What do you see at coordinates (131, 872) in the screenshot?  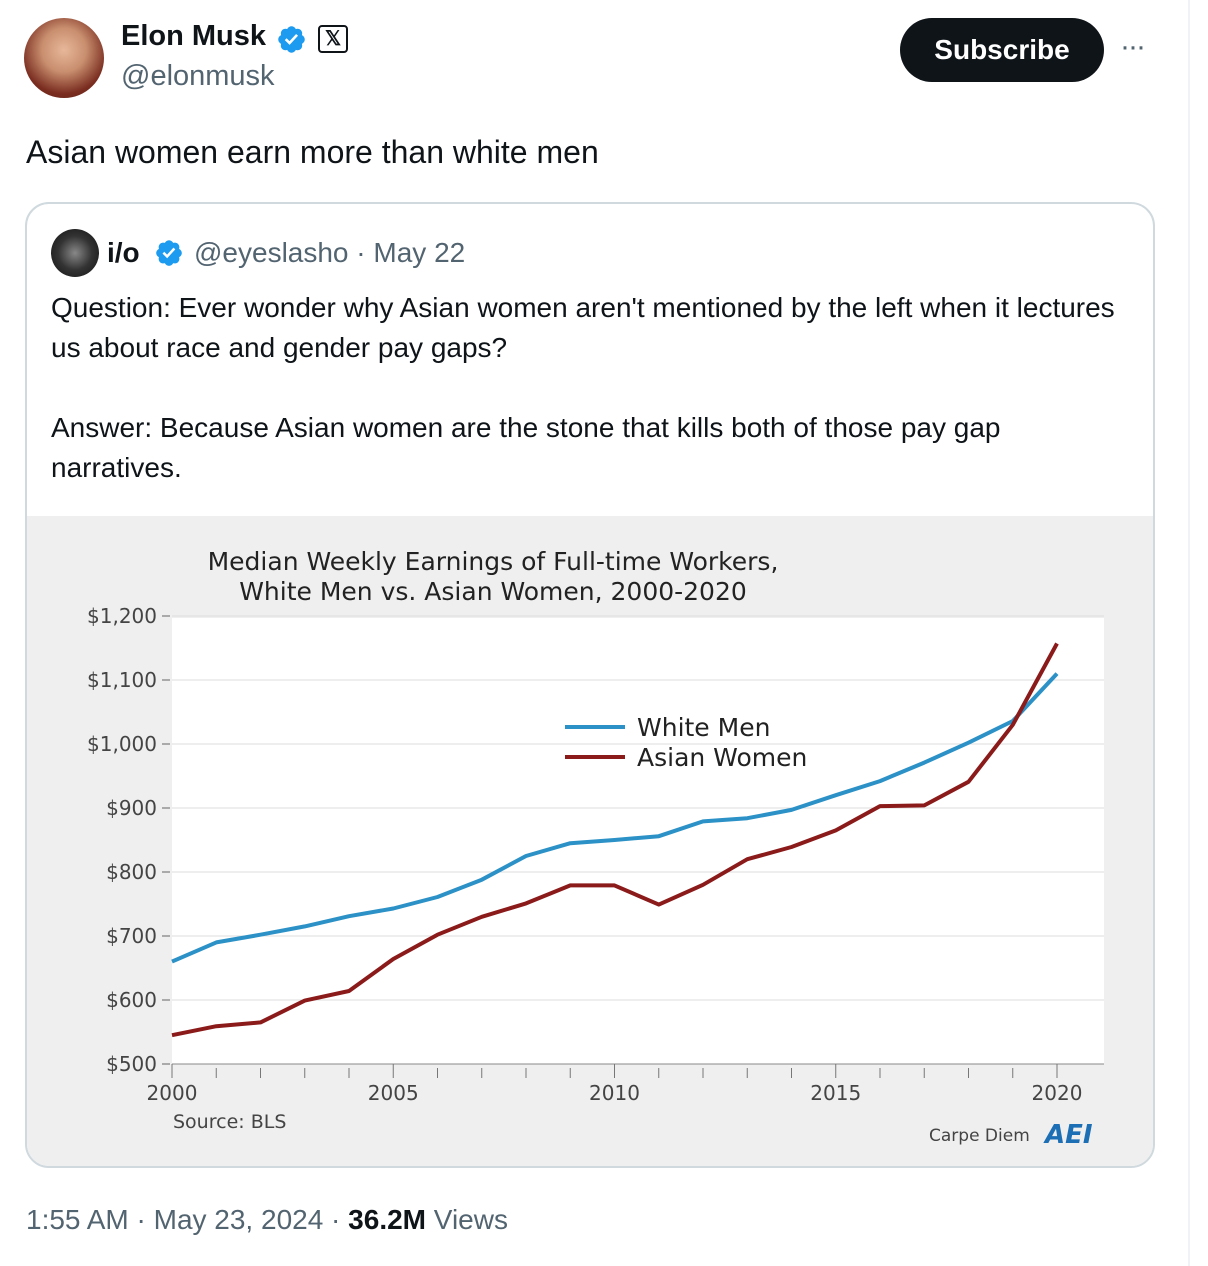 I see `y-tick-label: $800` at bounding box center [131, 872].